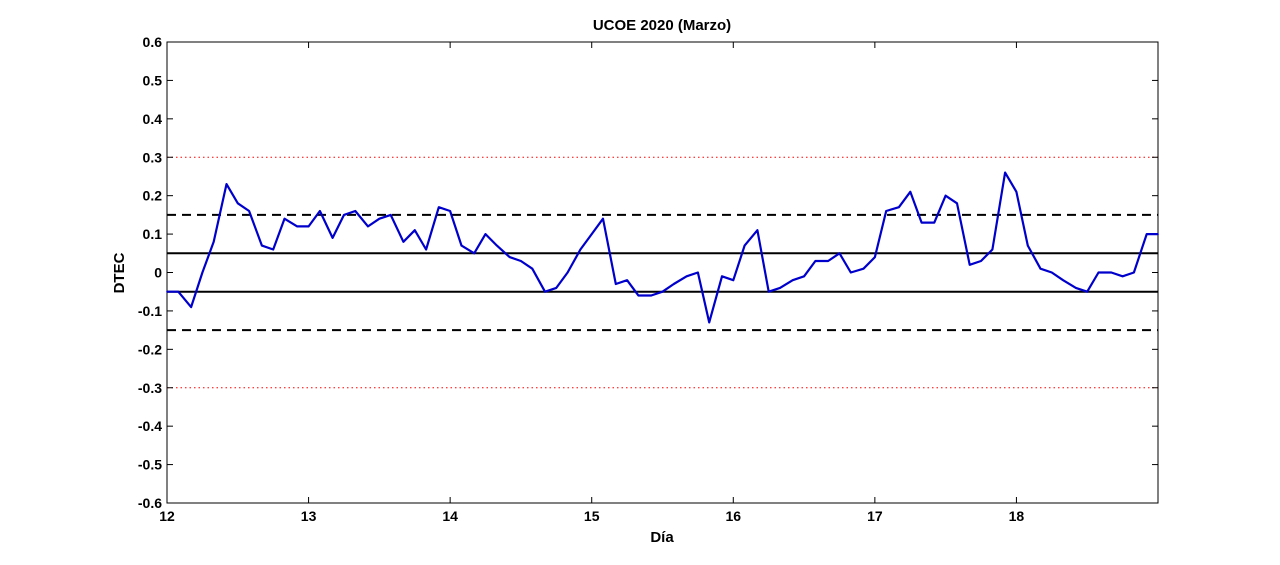  I want to click on y-tick-label: 0.6, so click(153, 42).